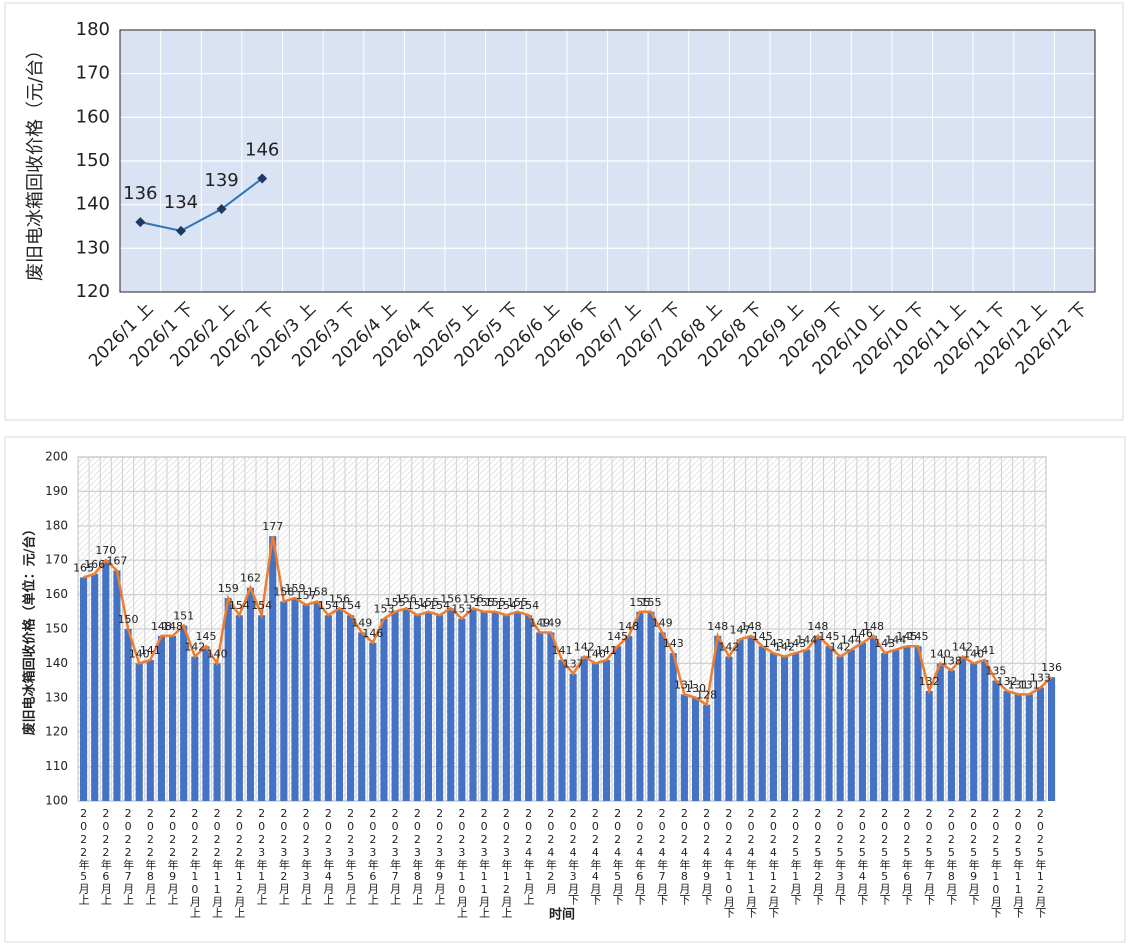 This screenshot has width=1129, height=946. Describe the element at coordinates (995, 863) in the screenshot. I see `x-tick-label: 2025年10月下` at that location.